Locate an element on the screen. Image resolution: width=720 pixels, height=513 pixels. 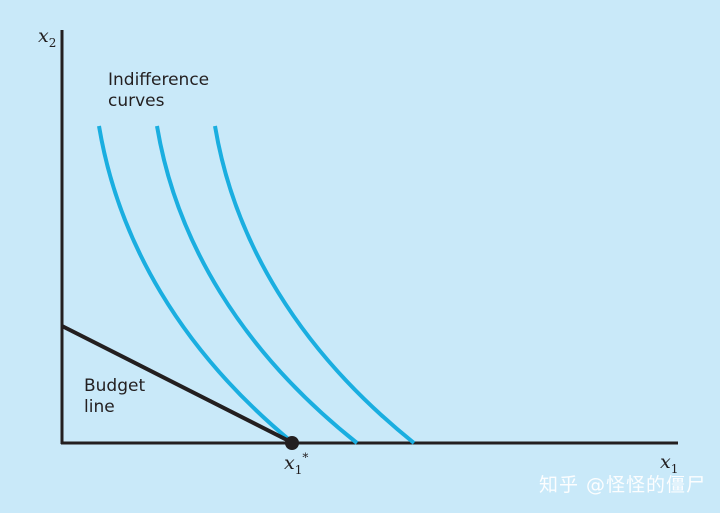
indifference-label-line1: Indifference is located at coordinates (159, 80).